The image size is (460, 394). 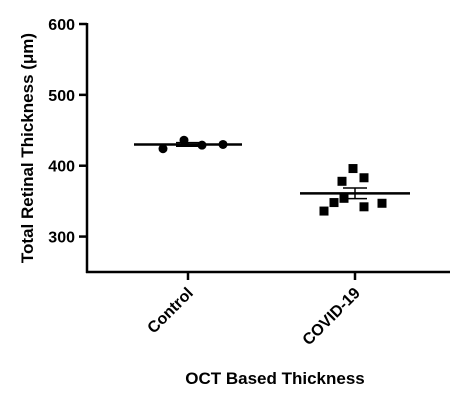 I want to click on series-control, so click(x=188, y=144).